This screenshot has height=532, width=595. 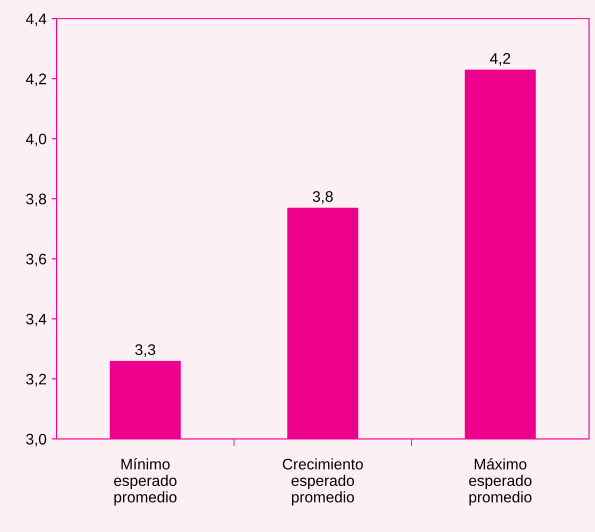 What do you see at coordinates (36, 260) in the screenshot?
I see `y-tick-label: 3,6` at bounding box center [36, 260].